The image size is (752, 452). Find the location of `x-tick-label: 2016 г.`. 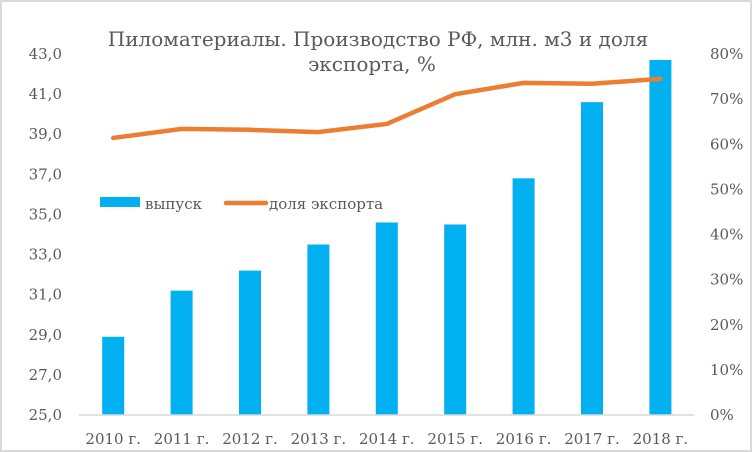

x-tick-label: 2016 г. is located at coordinates (524, 439).